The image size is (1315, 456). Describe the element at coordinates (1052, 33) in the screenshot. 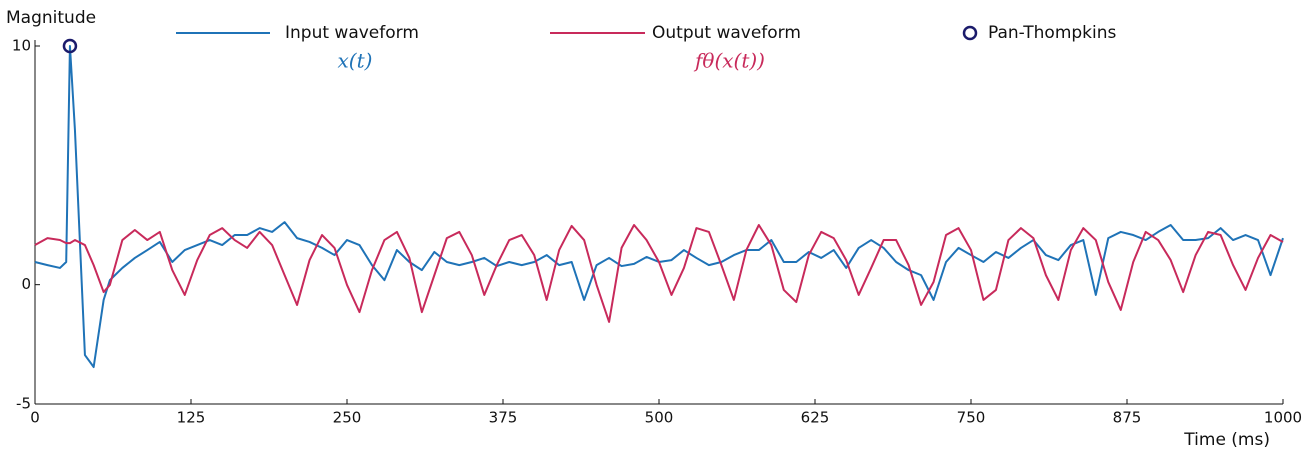

I see `legend-label: Pan-Thompkins` at that location.